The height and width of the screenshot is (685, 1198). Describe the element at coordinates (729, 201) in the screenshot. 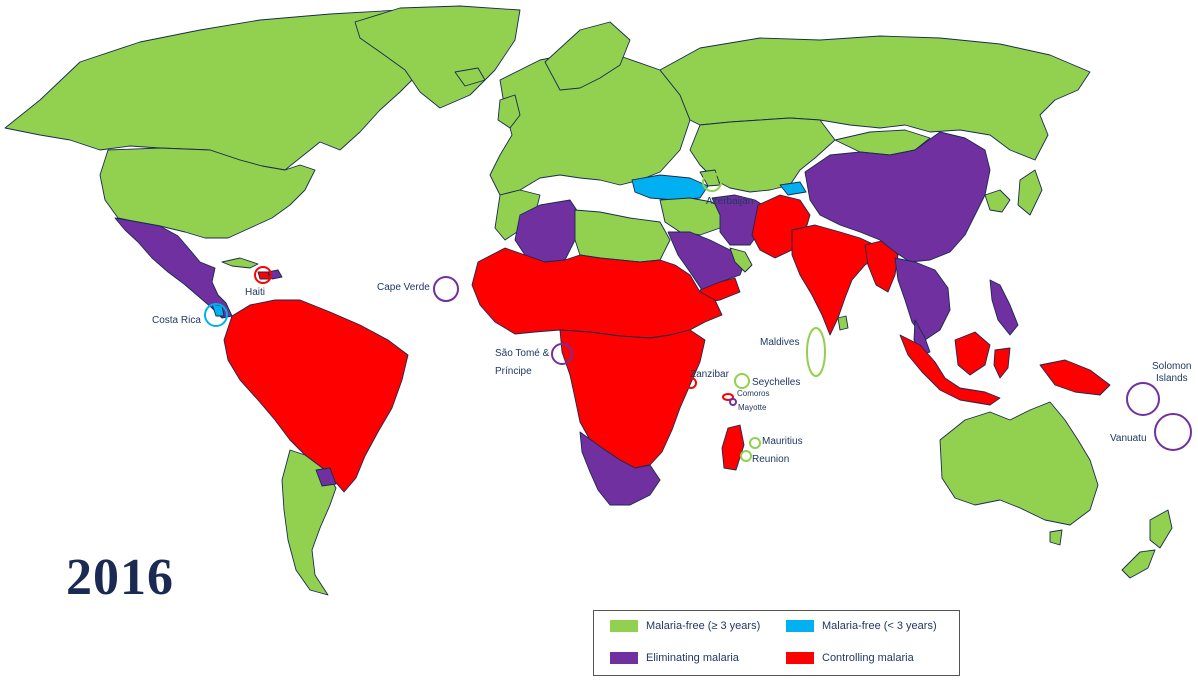

I see `label-azerbaijan: Azerbaijan` at that location.